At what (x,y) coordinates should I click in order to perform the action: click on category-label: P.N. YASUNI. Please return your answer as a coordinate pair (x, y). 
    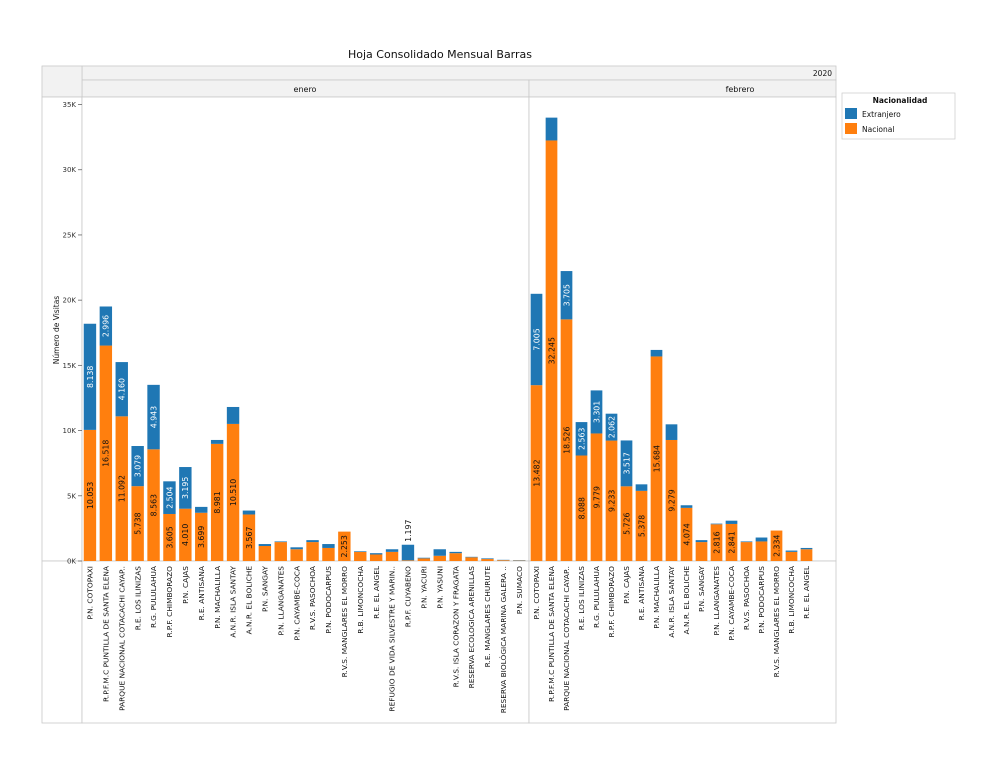
    Looking at the image, I should click on (439, 587).